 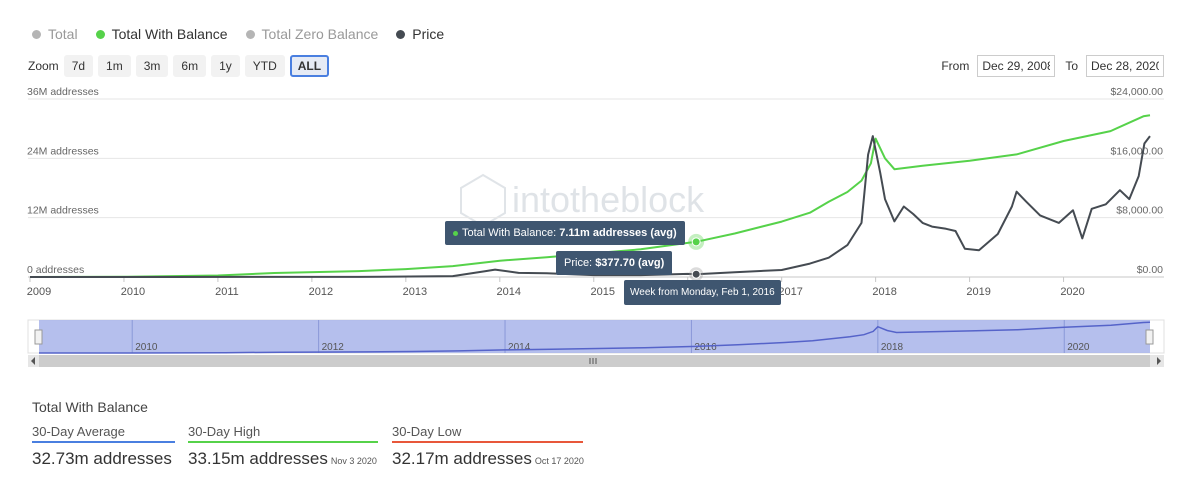 I want to click on x-axis-tick-label: 2017, so click(x=790, y=292).